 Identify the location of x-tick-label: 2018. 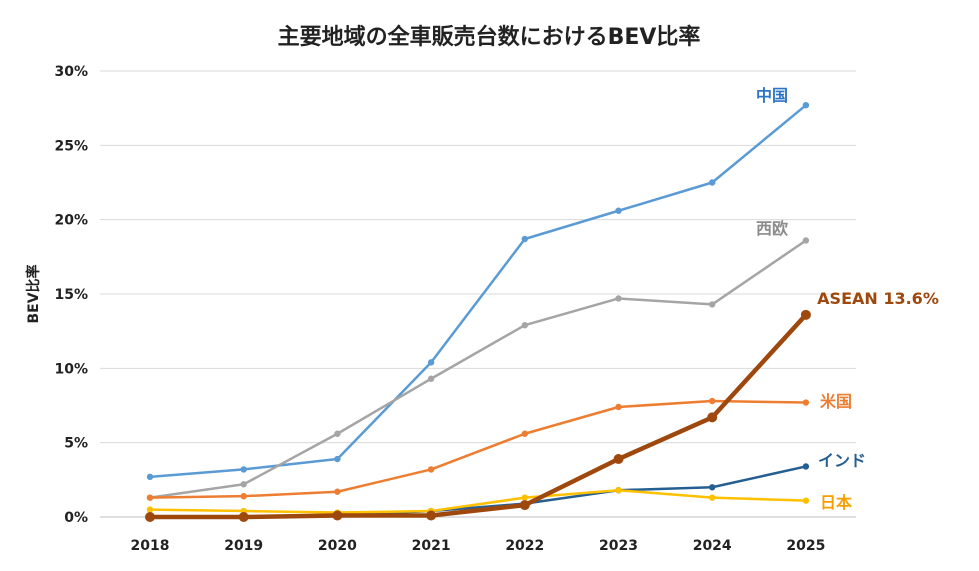
(150, 546).